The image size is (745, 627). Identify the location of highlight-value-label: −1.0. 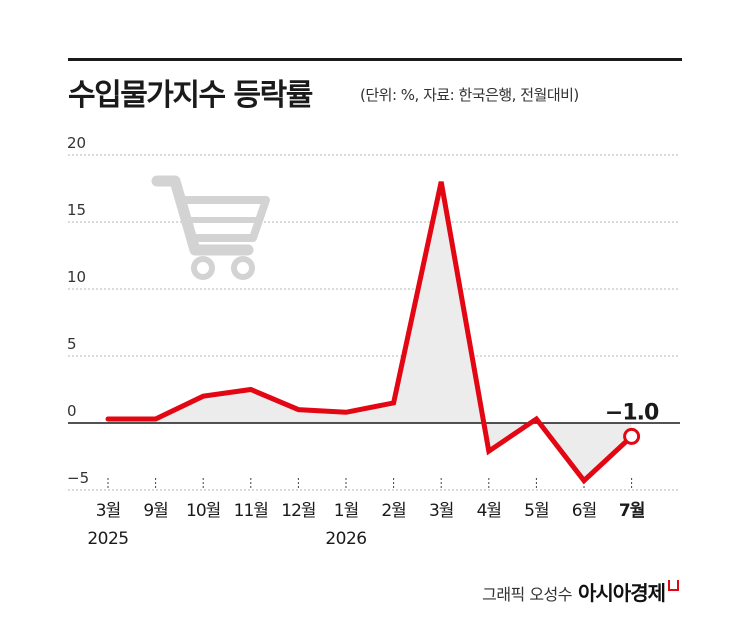
(632, 412).